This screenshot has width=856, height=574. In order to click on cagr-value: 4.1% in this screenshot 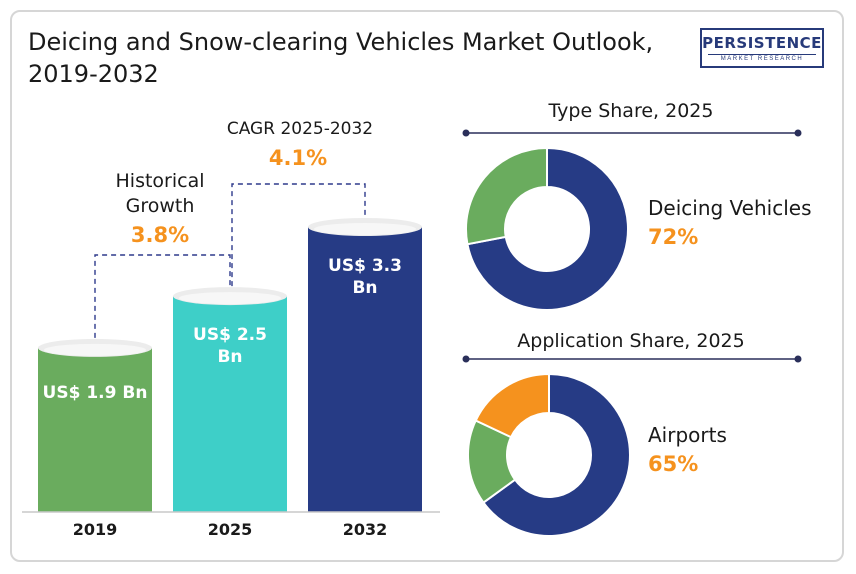, I will do `click(298, 158)`.